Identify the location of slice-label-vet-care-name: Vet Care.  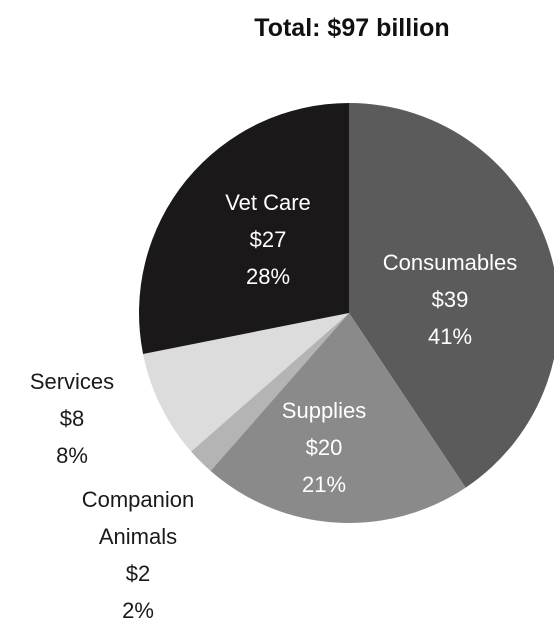
(268, 202).